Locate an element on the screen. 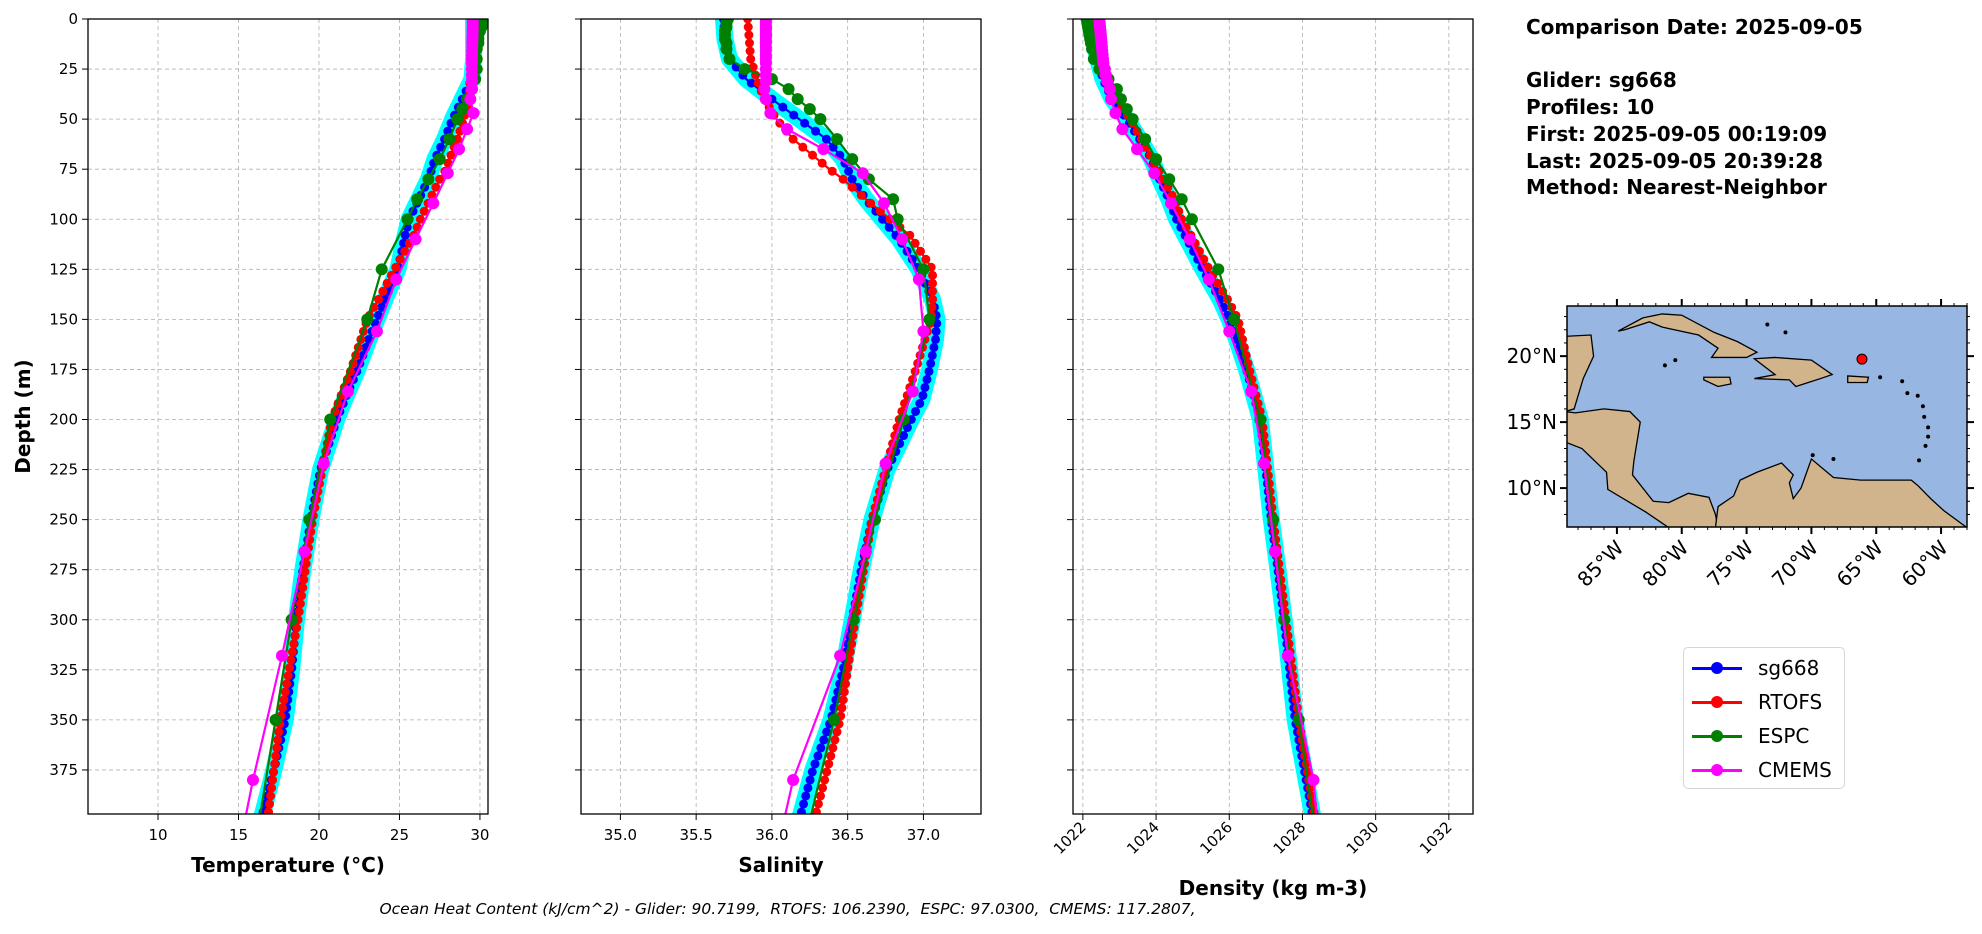 This screenshot has width=1982, height=934. legend-item-sg668: sg668 is located at coordinates (1755, 668).